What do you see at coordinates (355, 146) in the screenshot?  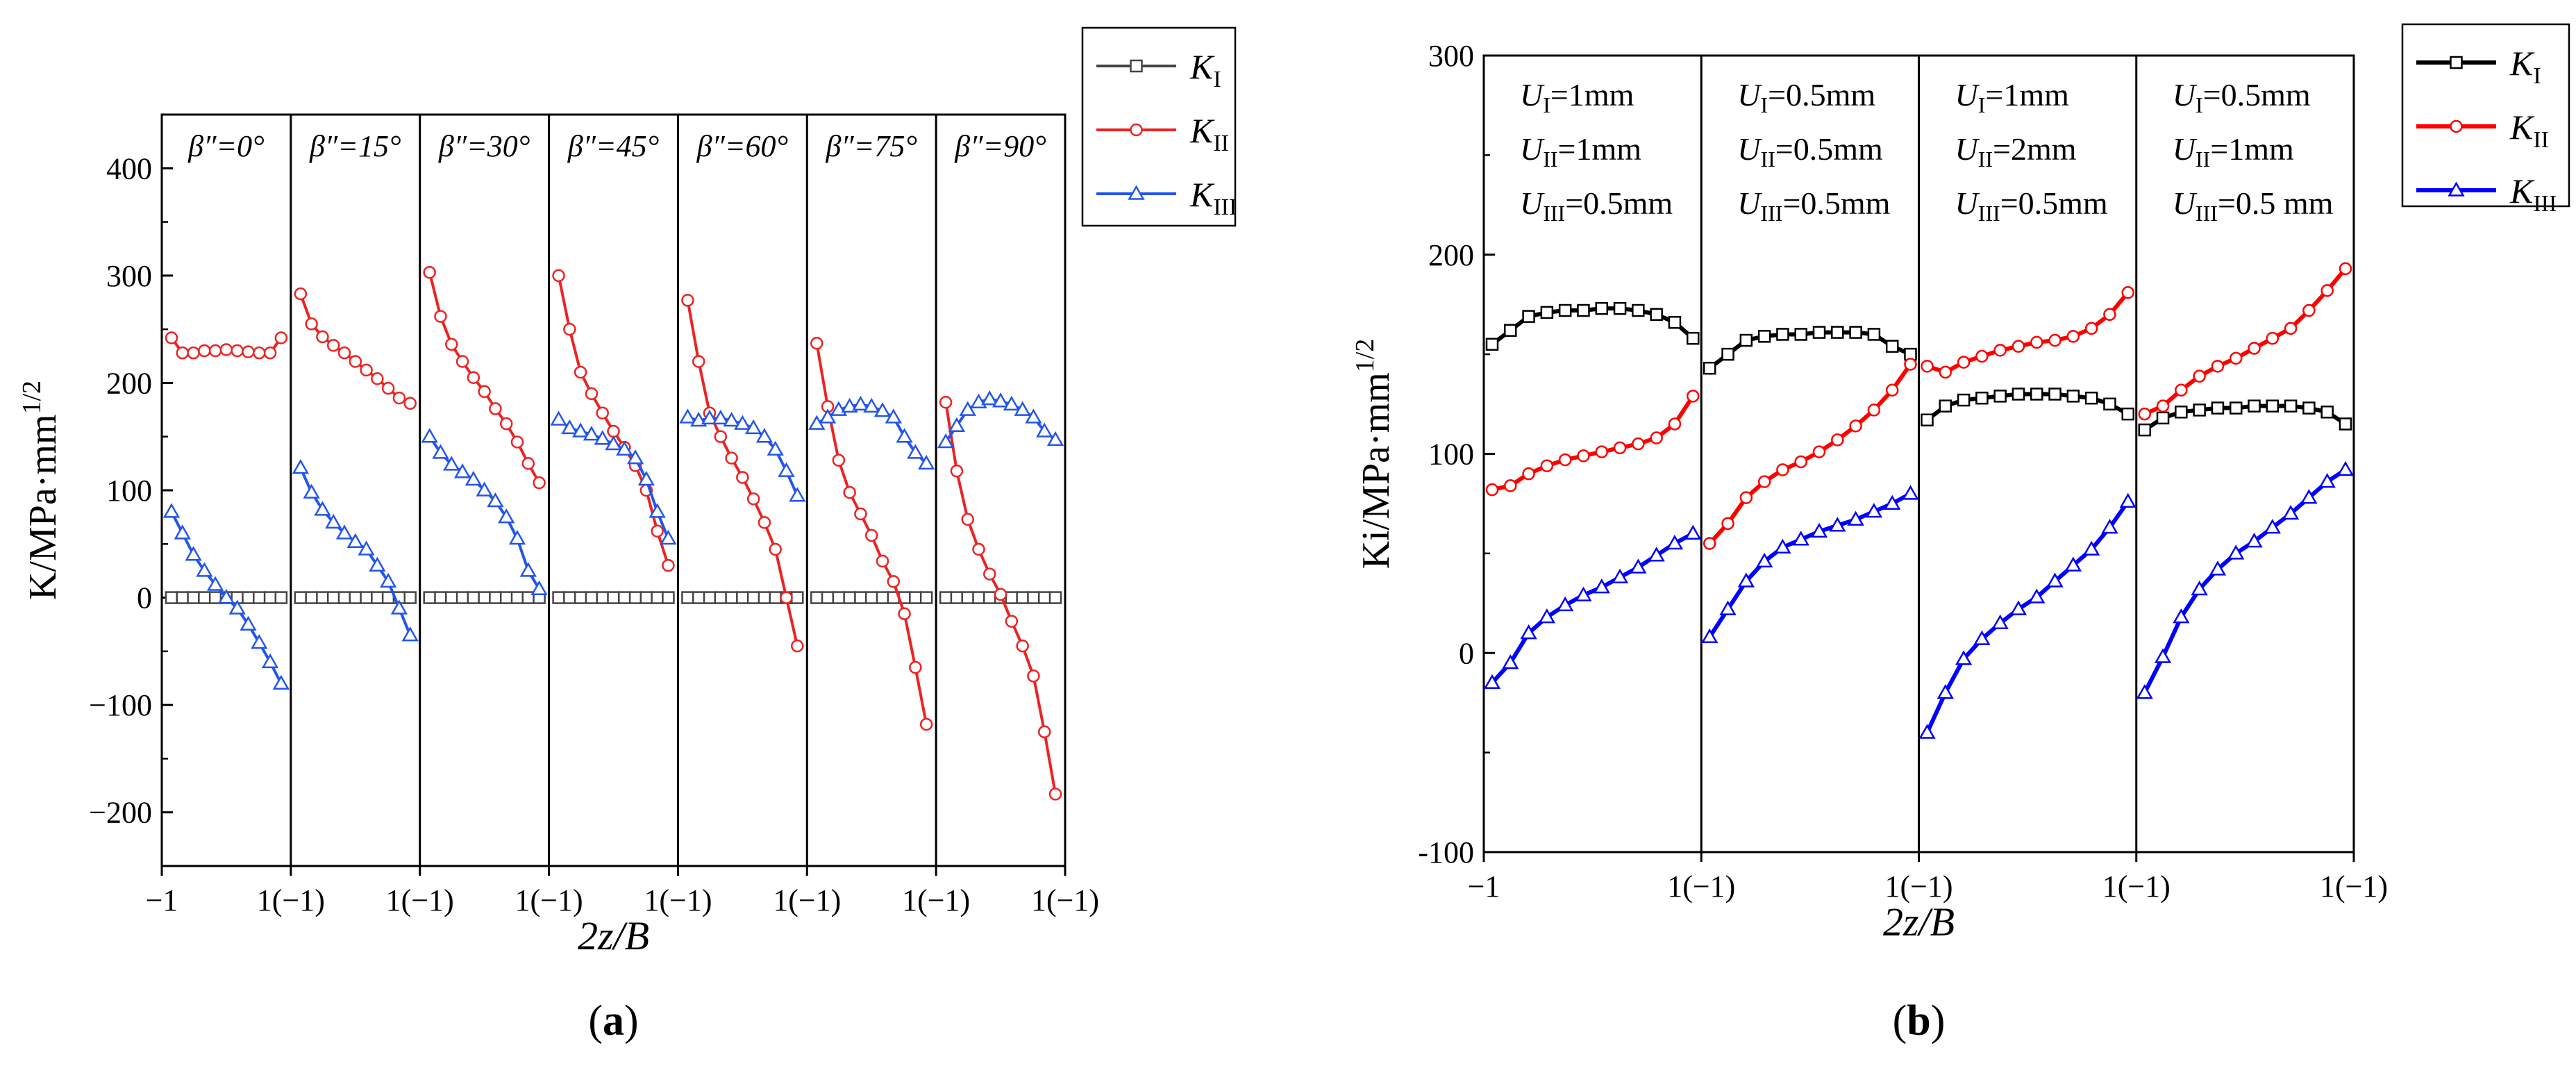 I see `segment-label: β″=15°` at bounding box center [355, 146].